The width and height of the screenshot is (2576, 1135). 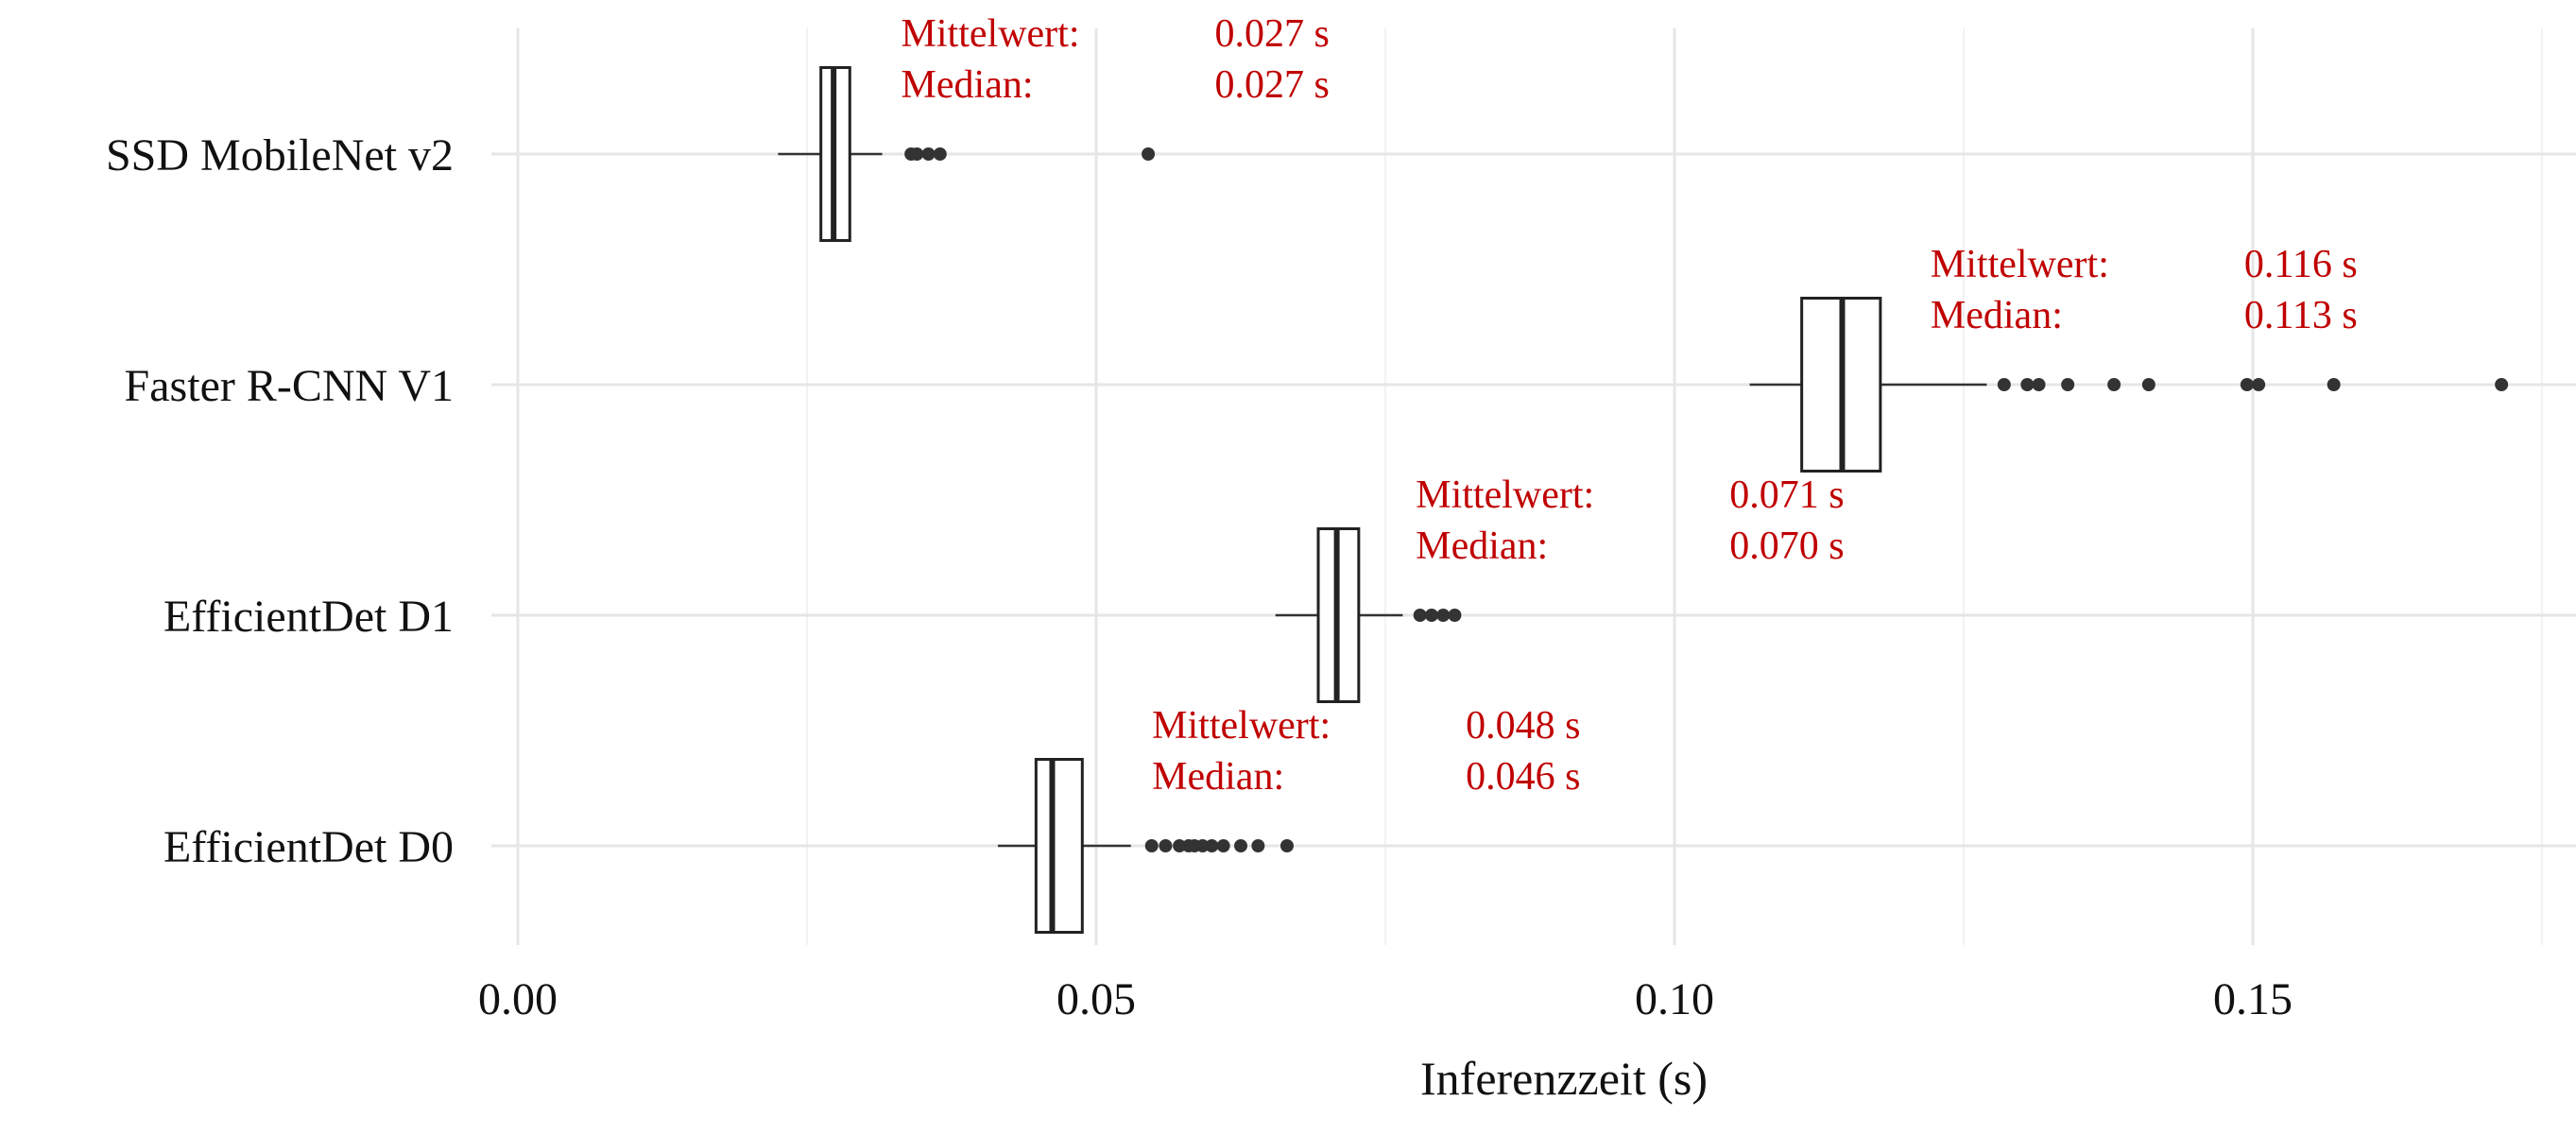 I want to click on x-axis: Inferenzzeit (s) 0.00 0.05 0.10 0.15, so click(x=1385, y=1040).